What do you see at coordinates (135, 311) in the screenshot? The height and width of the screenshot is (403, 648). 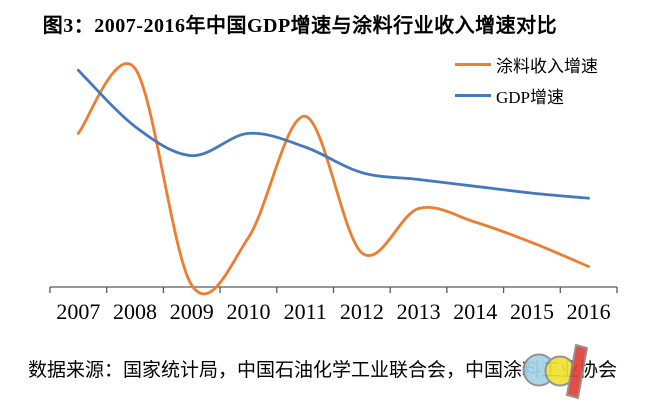 I see `x-axis-label: 2008` at bounding box center [135, 311].